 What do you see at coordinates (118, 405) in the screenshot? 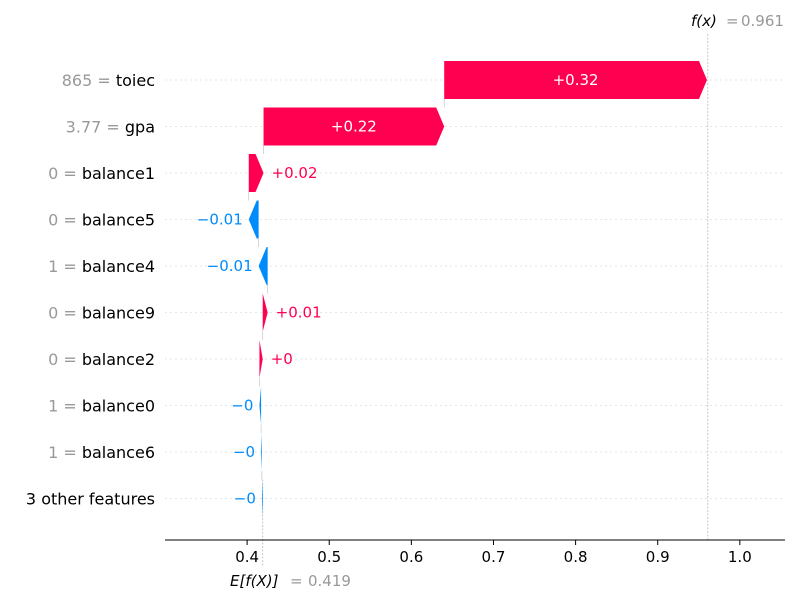
I see `feature-name: balance0` at bounding box center [118, 405].